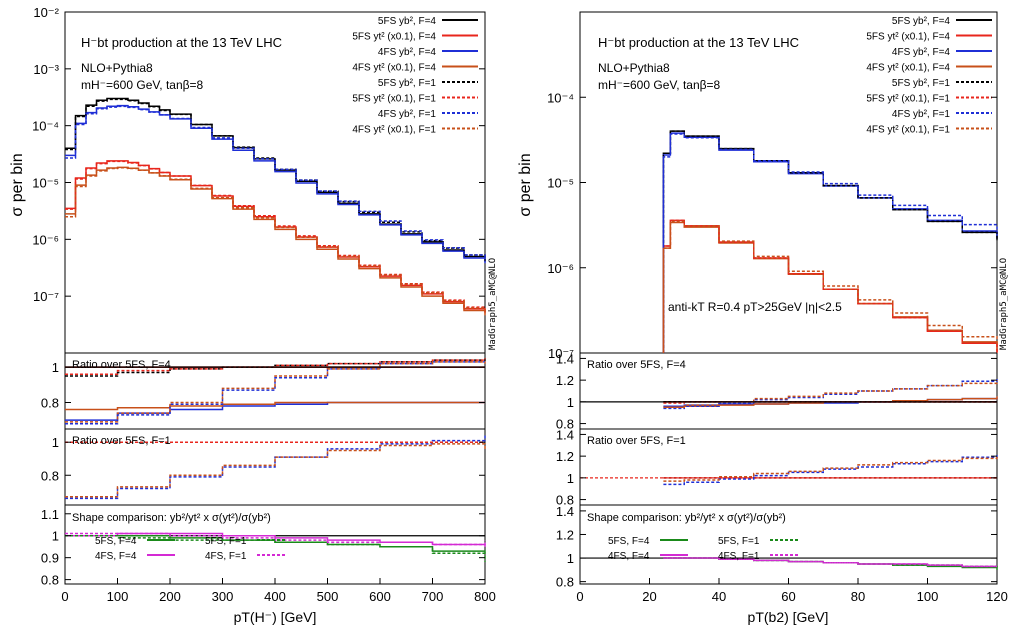 The width and height of the screenshot is (1013, 630). I want to click on right-title: H⁻bt production at the 13 TeV LHC, so click(698, 42).